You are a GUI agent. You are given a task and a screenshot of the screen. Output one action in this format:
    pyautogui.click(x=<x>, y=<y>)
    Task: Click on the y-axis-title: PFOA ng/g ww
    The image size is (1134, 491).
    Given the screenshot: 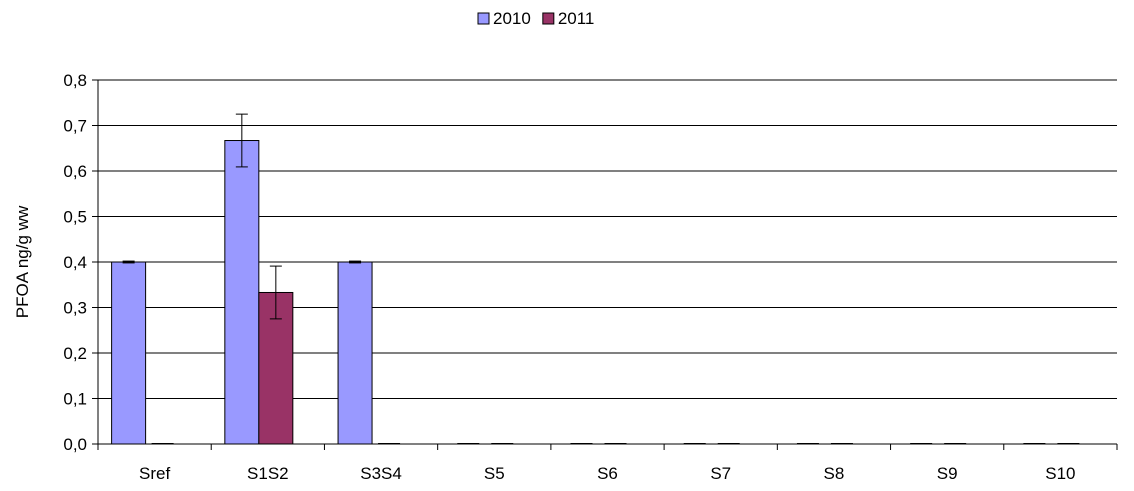 What is the action you would take?
    pyautogui.click(x=22, y=261)
    